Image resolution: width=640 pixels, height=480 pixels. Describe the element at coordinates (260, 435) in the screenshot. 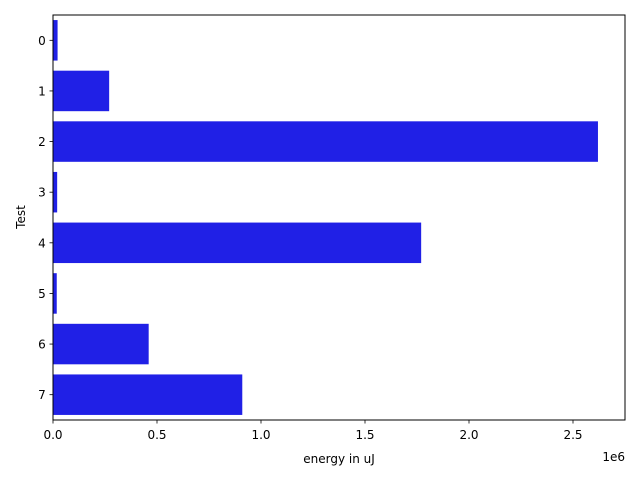

I see `x-tick-label: 1.0` at that location.